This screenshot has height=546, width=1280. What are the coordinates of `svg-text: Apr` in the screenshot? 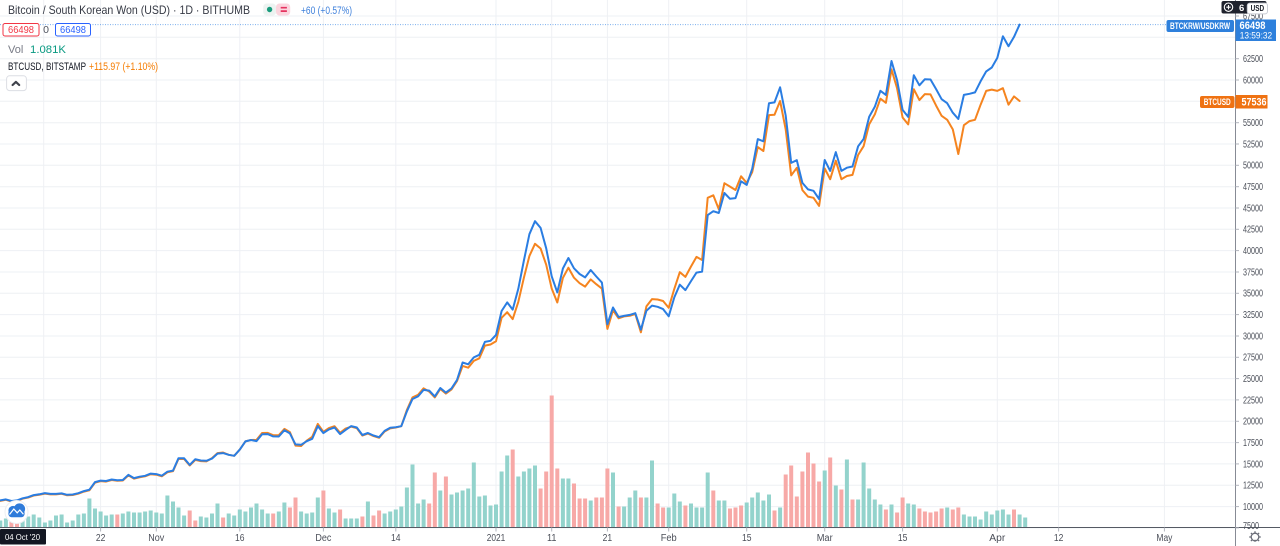 It's located at (997, 538).